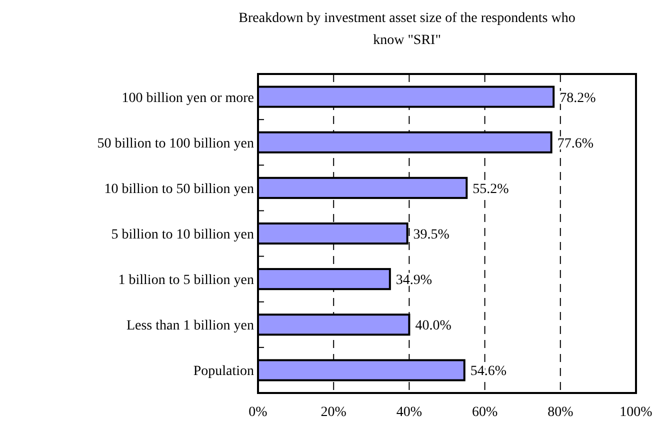  I want to click on x-tick-label: 80%, so click(561, 412).